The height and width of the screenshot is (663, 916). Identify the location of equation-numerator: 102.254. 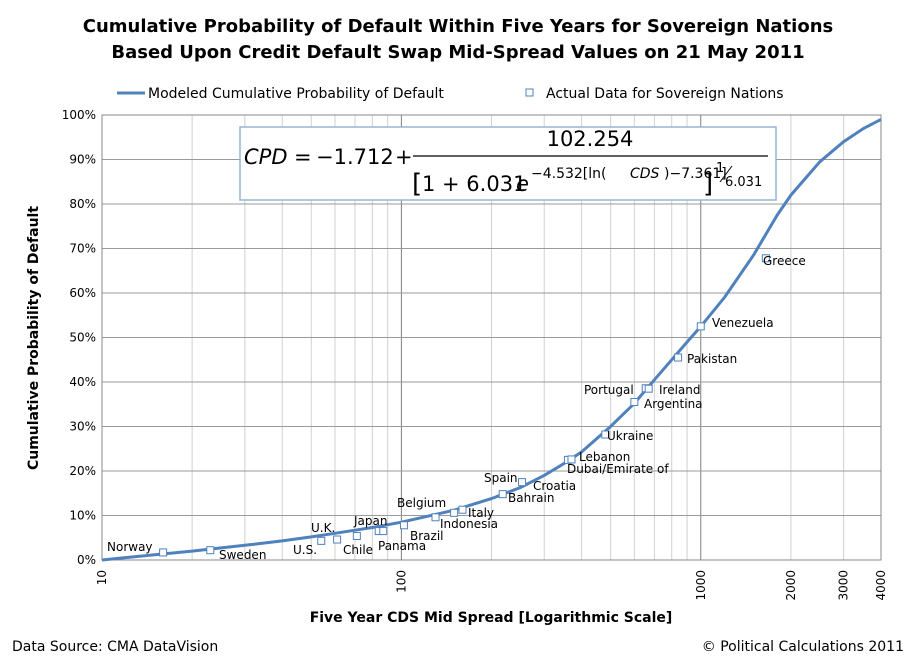
(590, 139).